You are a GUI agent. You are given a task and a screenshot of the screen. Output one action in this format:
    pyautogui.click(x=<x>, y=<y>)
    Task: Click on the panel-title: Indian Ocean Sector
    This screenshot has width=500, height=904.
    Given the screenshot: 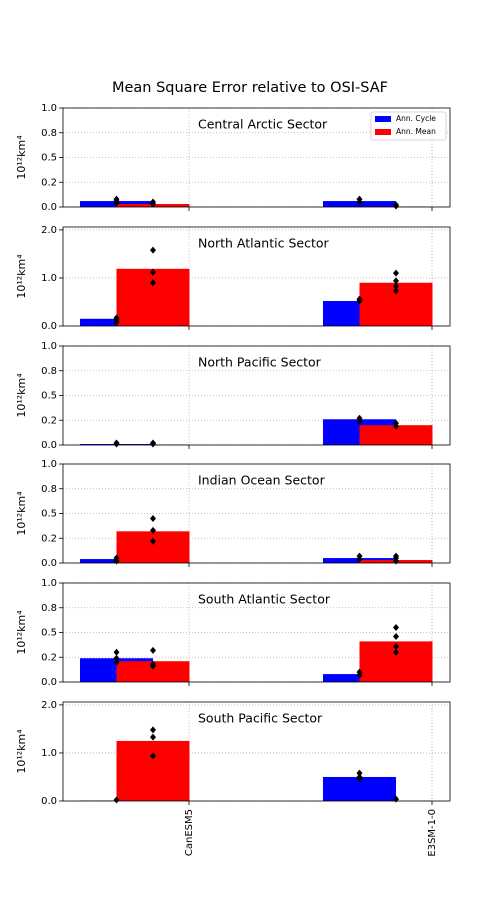 What is the action you would take?
    pyautogui.click(x=262, y=480)
    